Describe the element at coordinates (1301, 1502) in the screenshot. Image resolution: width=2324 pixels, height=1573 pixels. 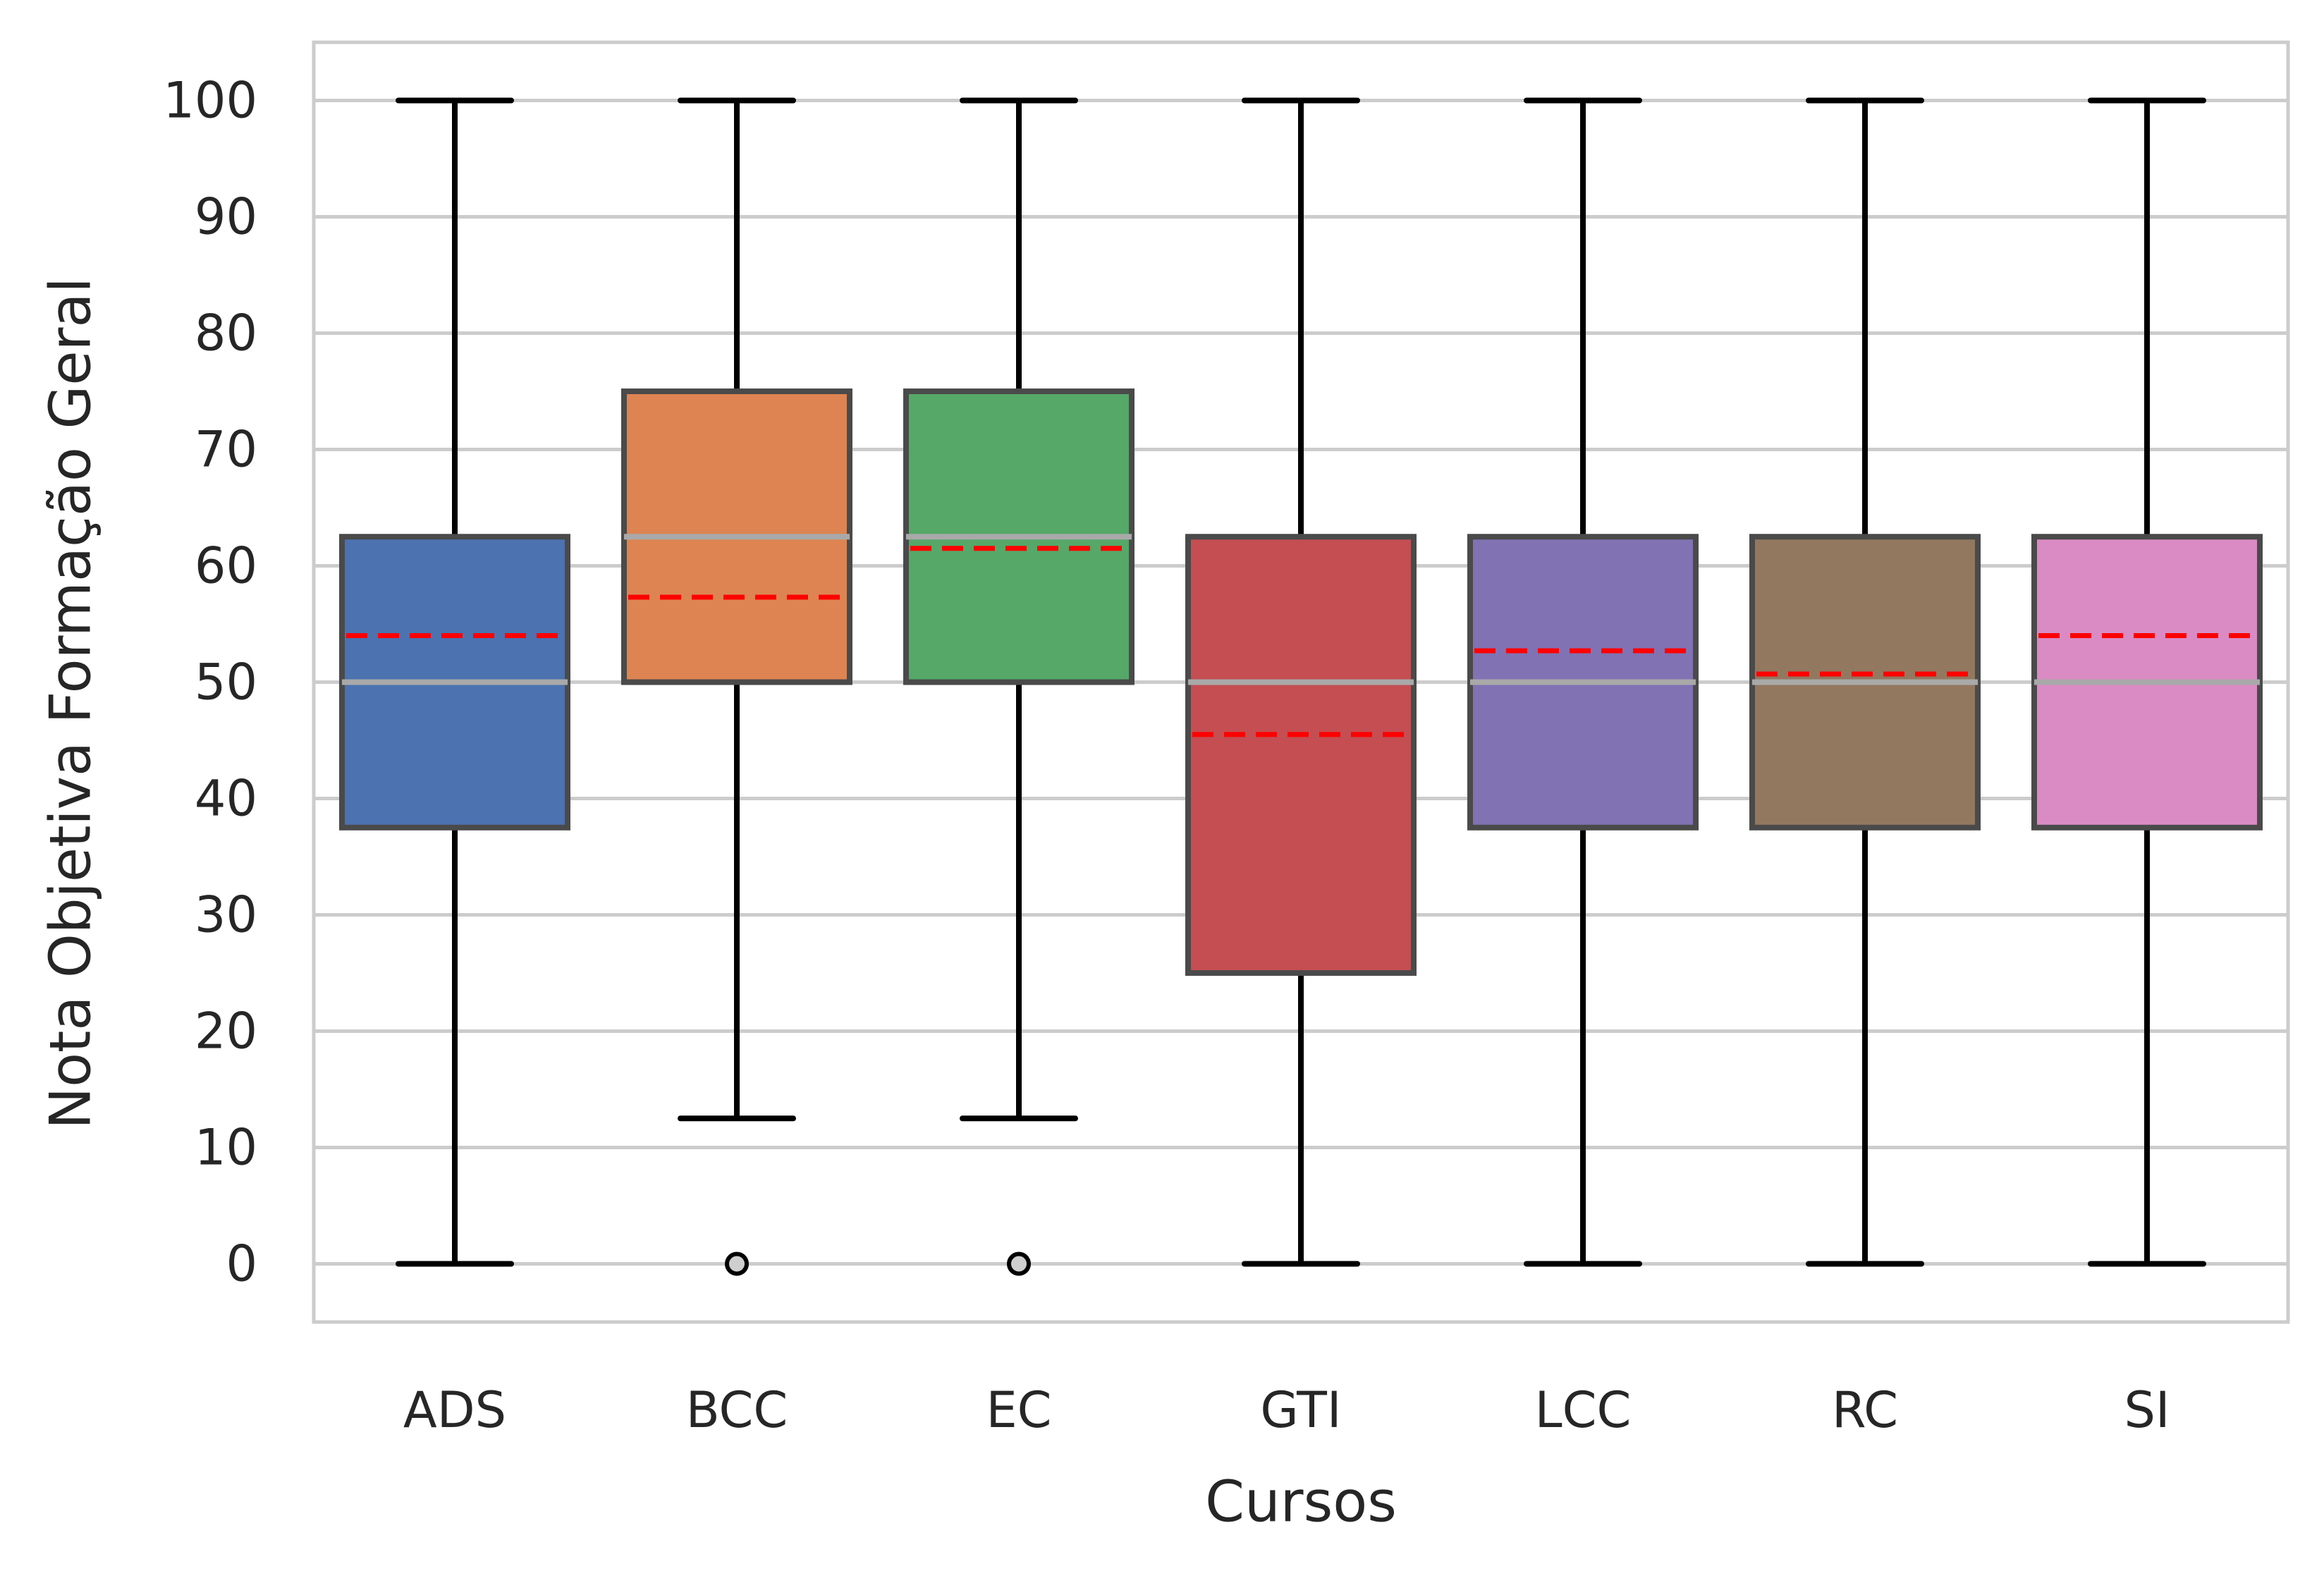
I see `x-axis-title: Cursos` at that location.